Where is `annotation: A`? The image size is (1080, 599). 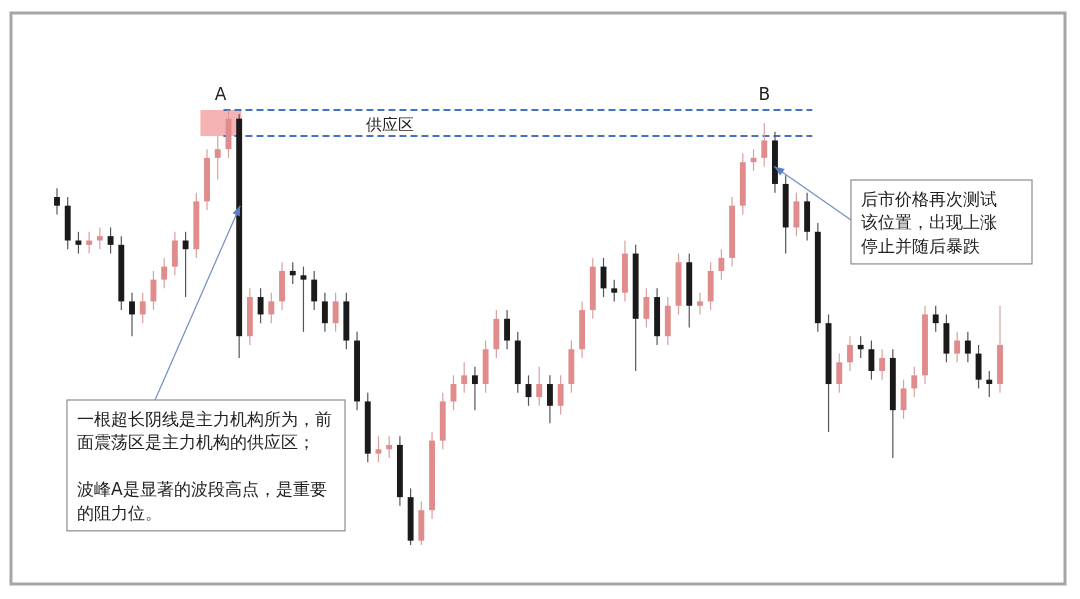 annotation: A is located at coordinates (220, 94).